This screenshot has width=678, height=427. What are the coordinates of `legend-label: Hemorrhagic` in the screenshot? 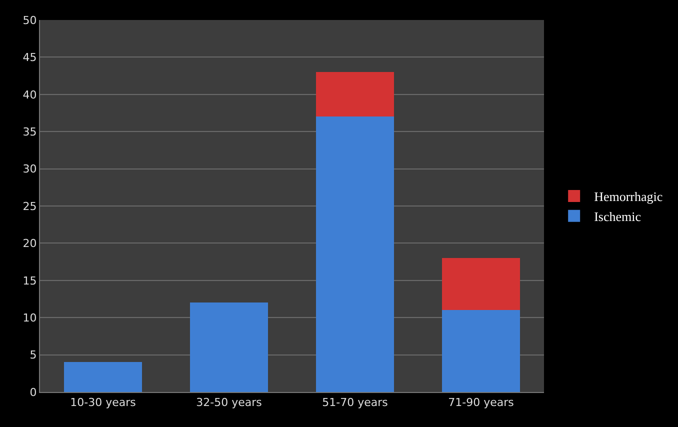 It's located at (628, 196).